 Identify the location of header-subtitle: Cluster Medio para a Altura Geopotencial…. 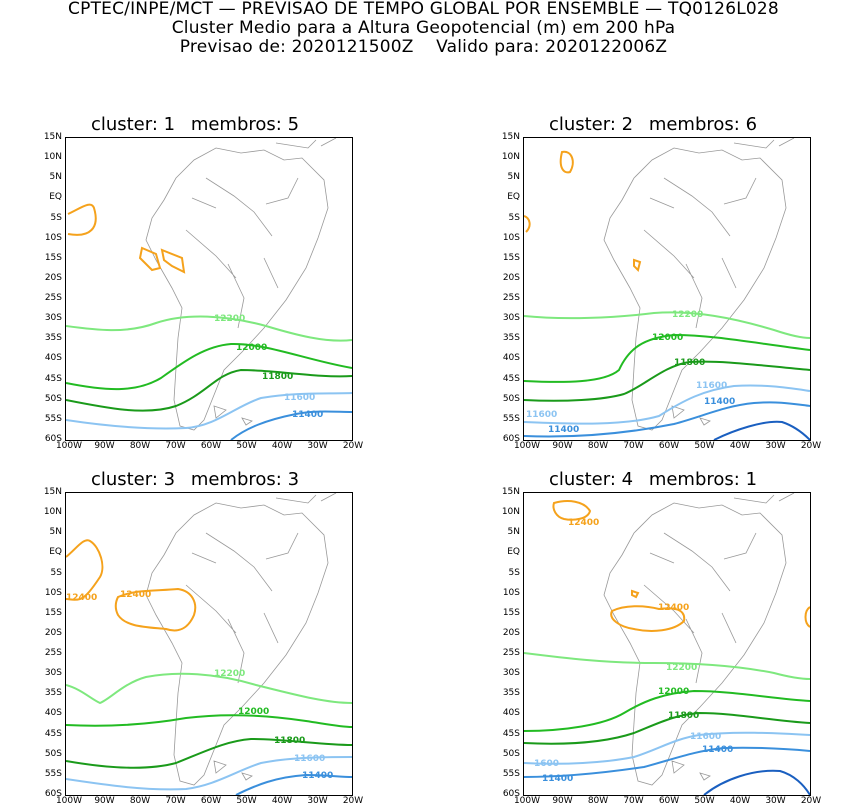
(423, 28).